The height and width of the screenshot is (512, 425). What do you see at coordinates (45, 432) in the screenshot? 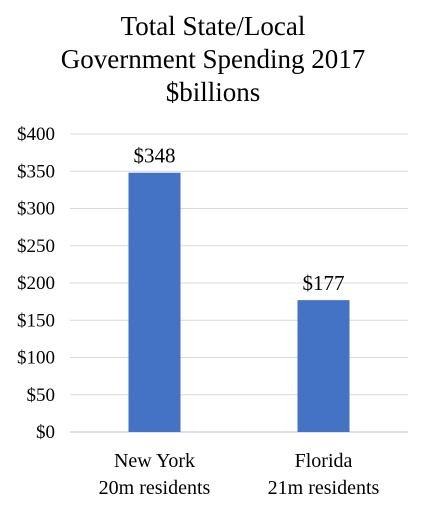
I see `y-tick-label: $0` at bounding box center [45, 432].